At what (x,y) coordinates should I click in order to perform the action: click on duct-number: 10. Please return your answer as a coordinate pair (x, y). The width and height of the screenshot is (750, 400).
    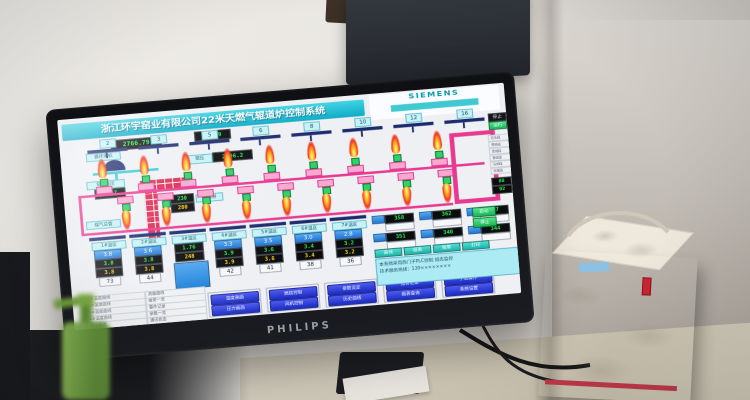
    Looking at the image, I should click on (363, 122).